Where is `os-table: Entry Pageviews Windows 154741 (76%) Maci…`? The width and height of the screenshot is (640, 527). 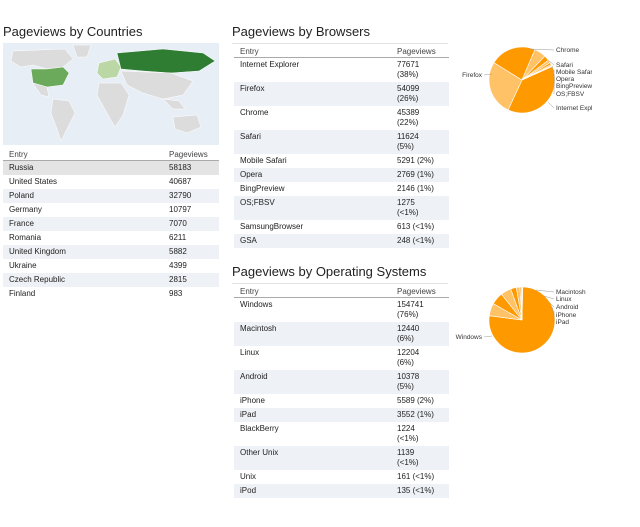
os-table: Entry Pageviews Windows 154741 (76%) Maci… is located at coordinates (341, 391).